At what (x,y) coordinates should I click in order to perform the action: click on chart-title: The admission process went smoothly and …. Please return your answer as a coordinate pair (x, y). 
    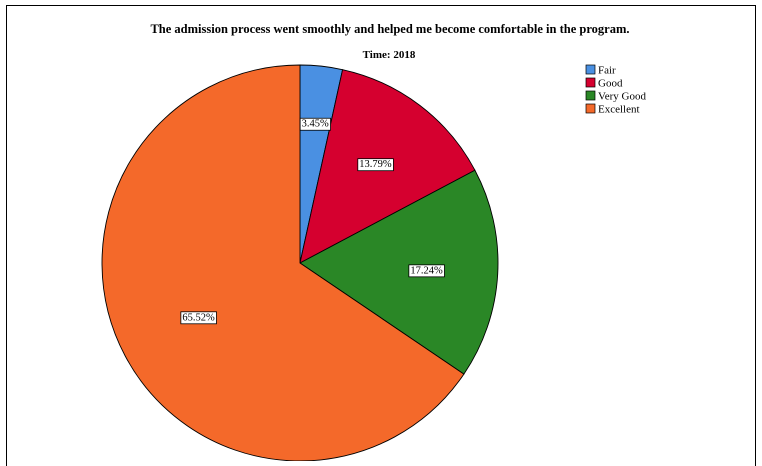
    Looking at the image, I should click on (389, 29).